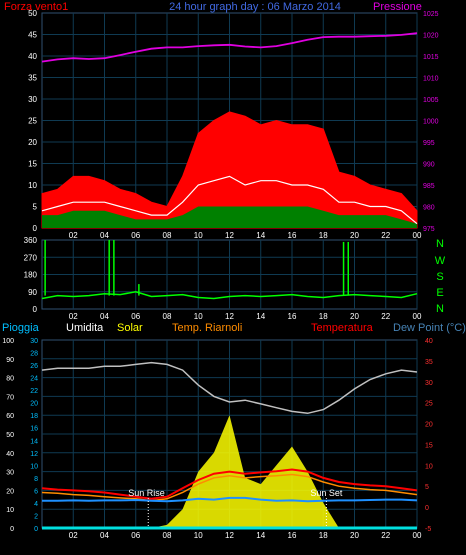 This screenshot has height=555, width=466. What do you see at coordinates (10, 473) in the screenshot?
I see `p3-humtick-30: 30` at bounding box center [10, 473].